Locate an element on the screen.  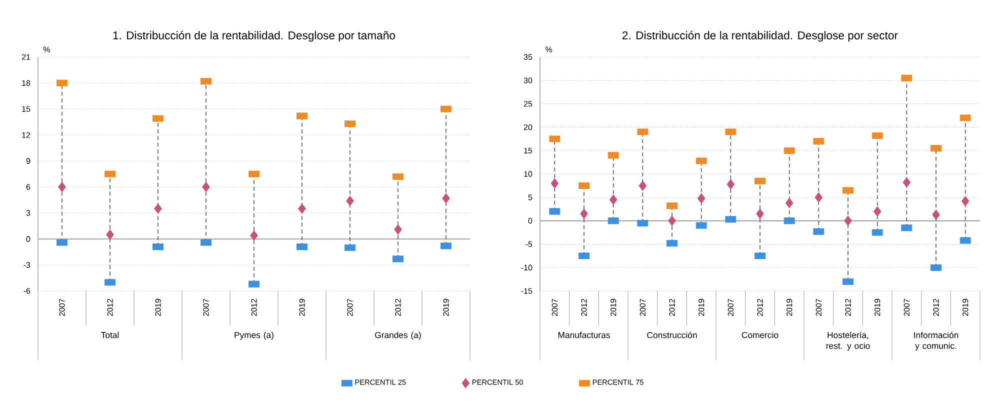
y-tick-label: 10 is located at coordinates (528, 174).